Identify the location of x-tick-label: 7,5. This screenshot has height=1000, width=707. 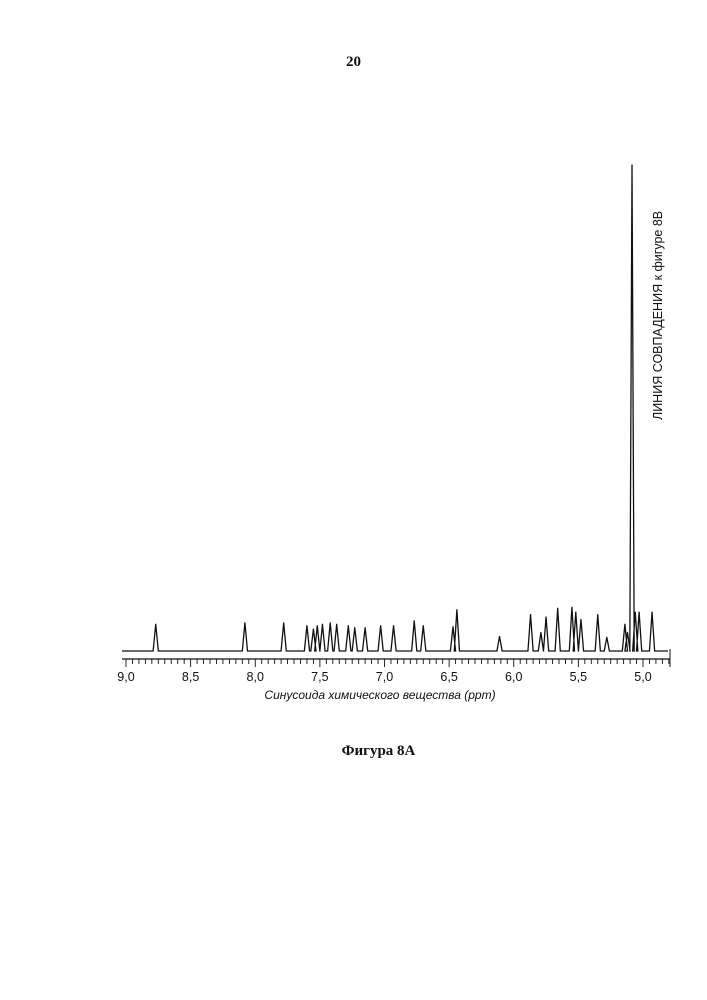
(319, 677).